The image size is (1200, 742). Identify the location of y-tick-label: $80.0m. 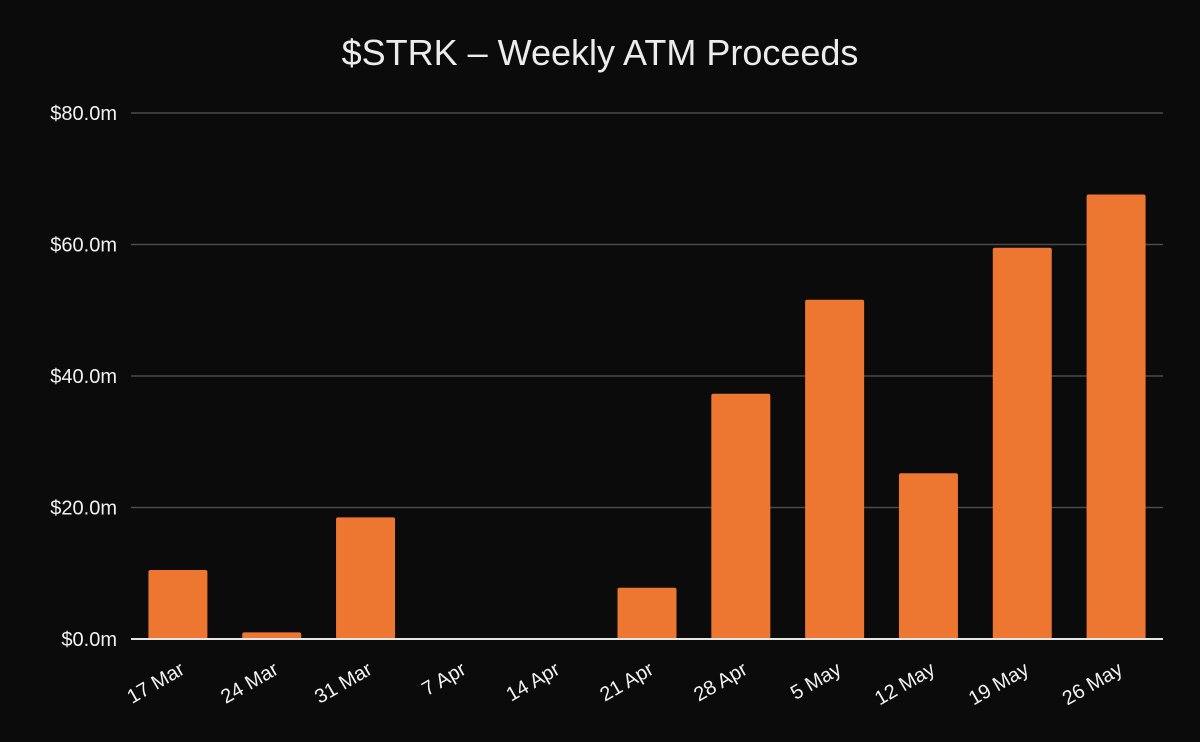
(83, 114).